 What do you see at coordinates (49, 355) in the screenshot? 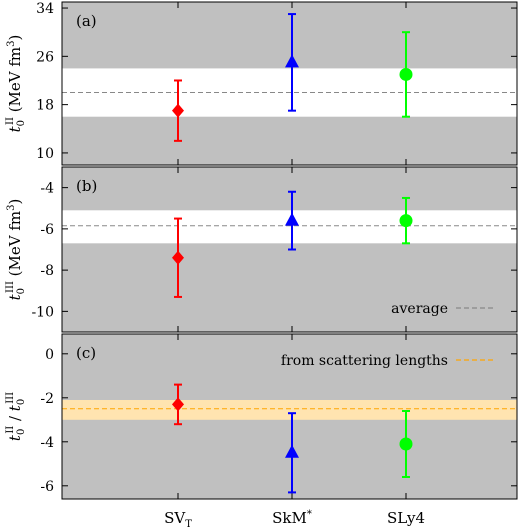
I see `y-tick-label: 0` at bounding box center [49, 355].